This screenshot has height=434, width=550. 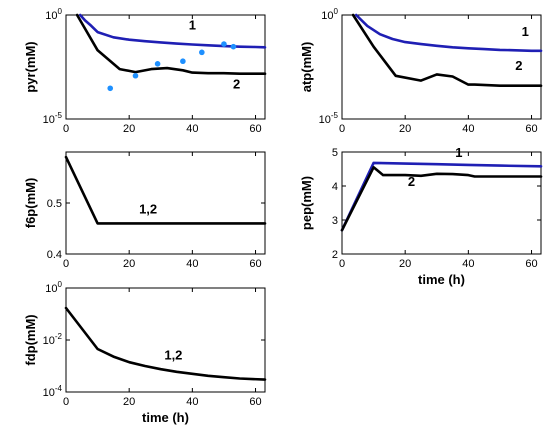 I want to click on y-tick-label: 10⁻⁴, so click(x=53, y=391).